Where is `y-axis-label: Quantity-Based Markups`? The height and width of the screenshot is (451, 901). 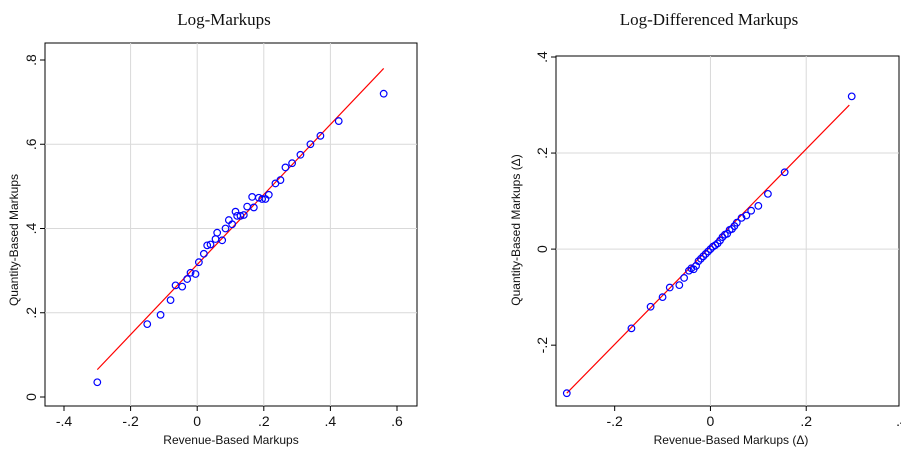 y-axis-label: Quantity-Based Markups is located at coordinates (14, 240).